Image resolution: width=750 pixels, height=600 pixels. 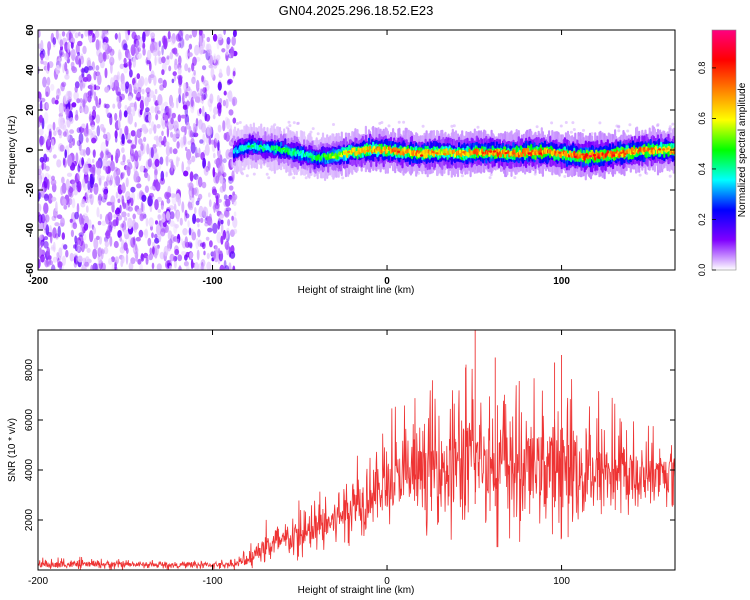 What do you see at coordinates (561, 281) in the screenshot?
I see `x-tick-label: 100` at bounding box center [561, 281].